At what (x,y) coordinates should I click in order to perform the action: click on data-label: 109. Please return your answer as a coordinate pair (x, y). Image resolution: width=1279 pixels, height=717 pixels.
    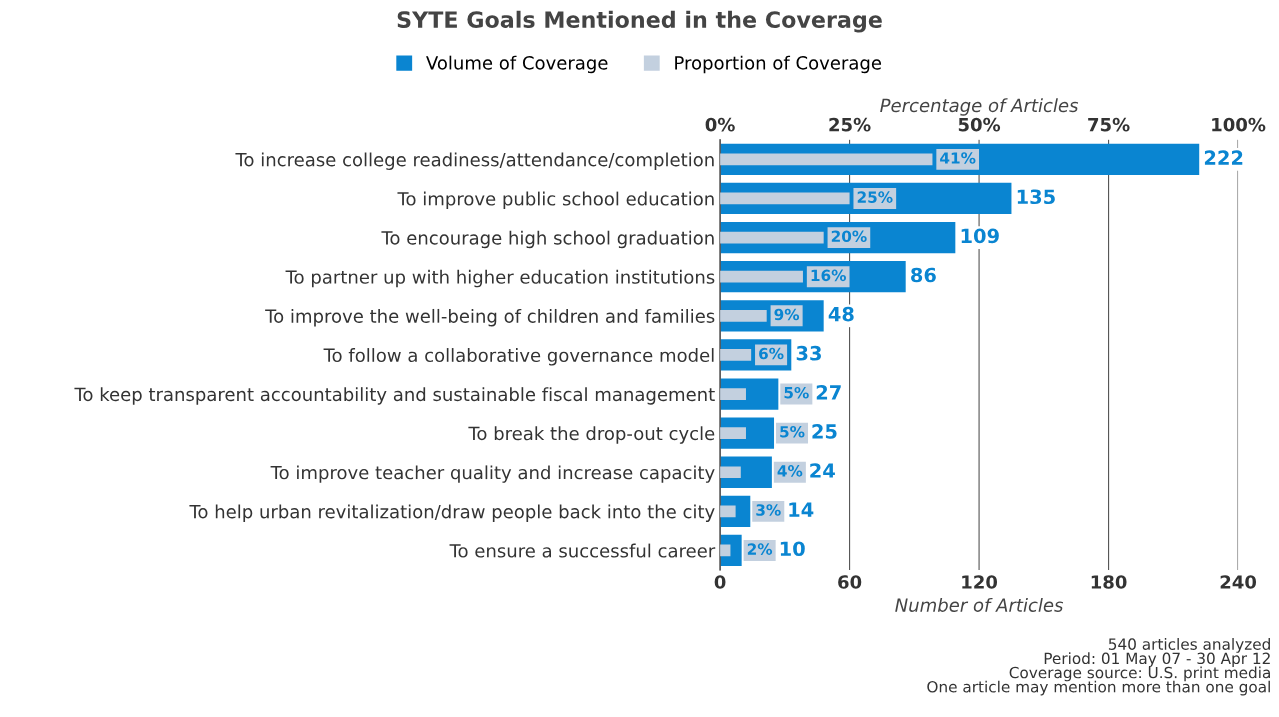
    Looking at the image, I should click on (980, 236).